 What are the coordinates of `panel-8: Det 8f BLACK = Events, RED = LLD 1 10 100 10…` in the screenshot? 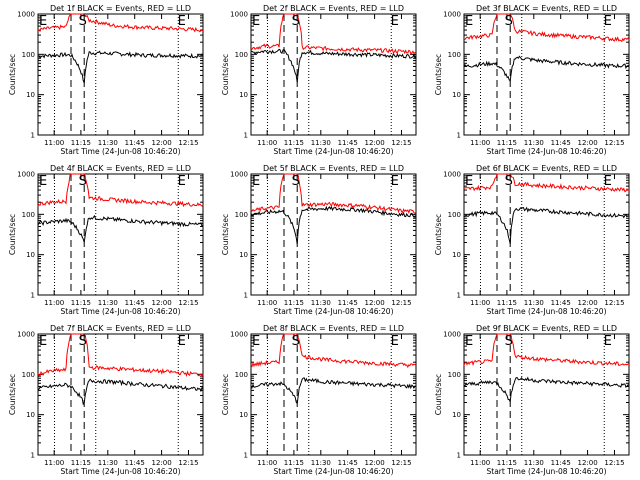 It's located at (319, 400).